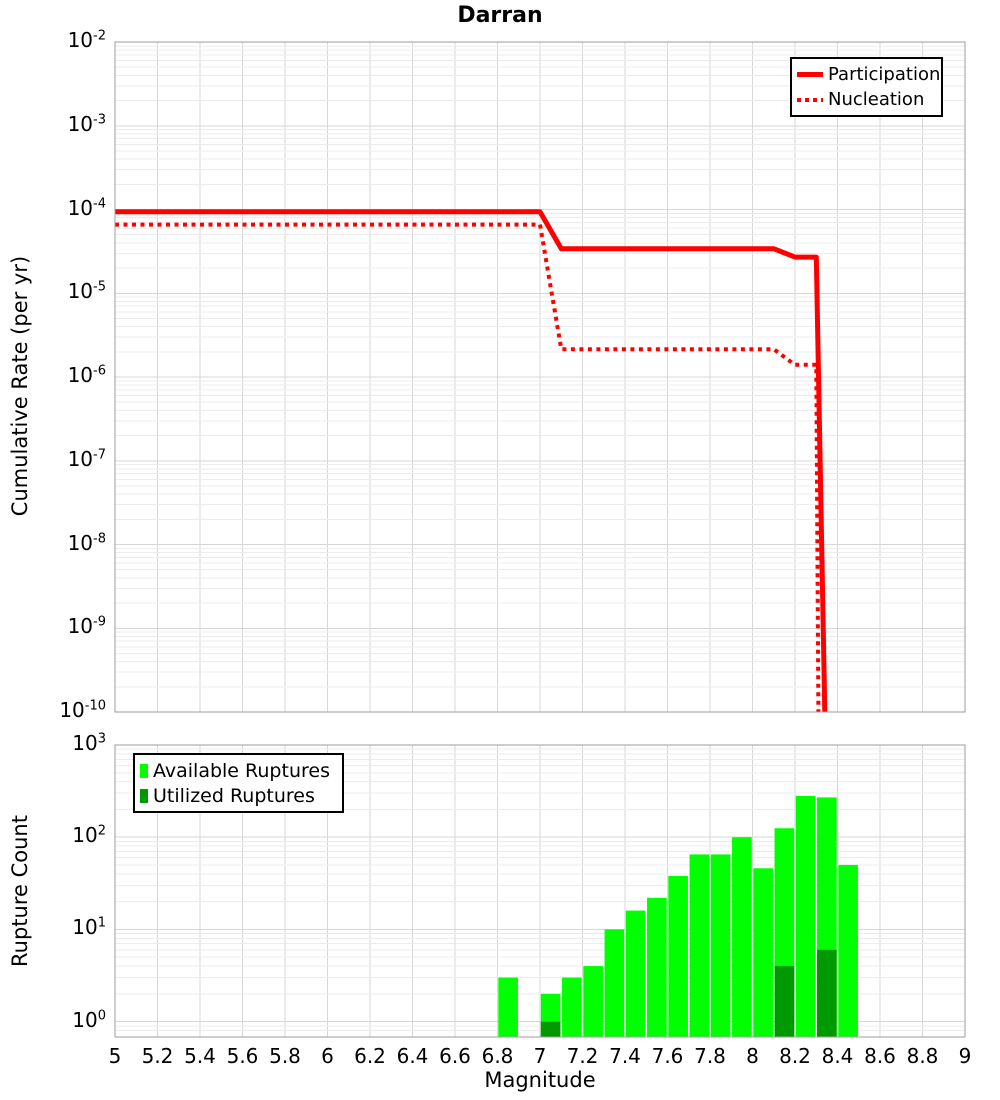 The width and height of the screenshot is (1000, 1100). Describe the element at coordinates (370, 1056) in the screenshot. I see `x-tick-label: 6.2` at that location.